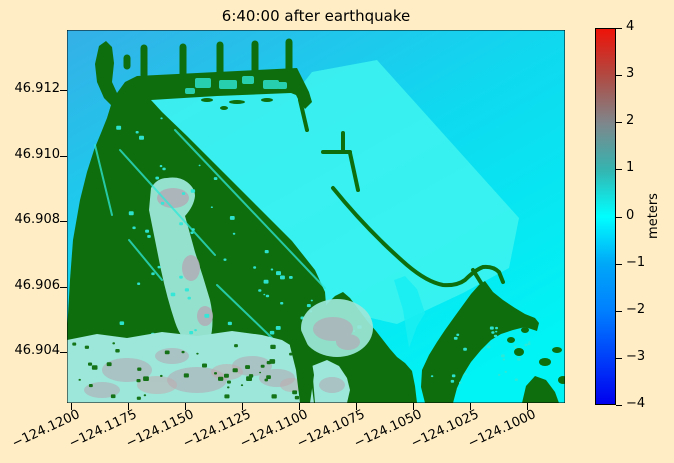 The width and height of the screenshot is (674, 463). Describe the element at coordinates (636, 262) in the screenshot. I see `colorbar-tick-label: −1` at that location.